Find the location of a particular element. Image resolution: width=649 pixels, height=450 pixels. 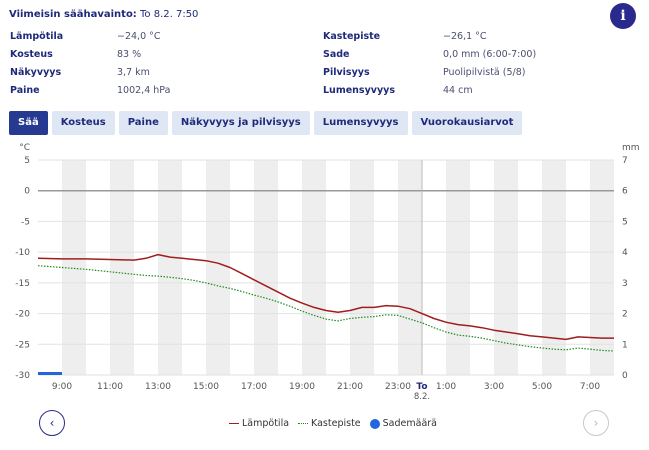

y2-tick-label: 1 is located at coordinates (625, 345).